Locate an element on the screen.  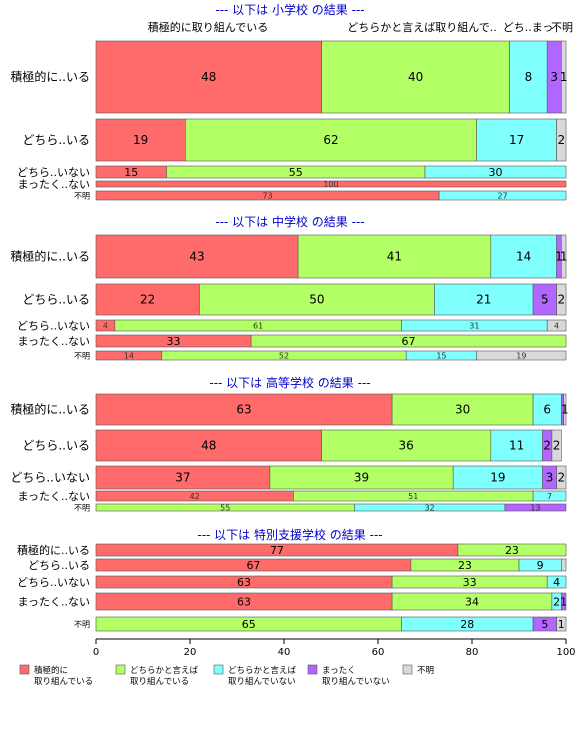
data-label: 11 is located at coordinates (516, 446).